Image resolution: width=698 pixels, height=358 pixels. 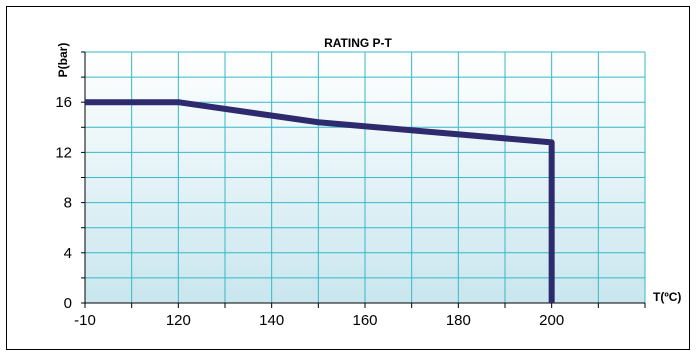 What do you see at coordinates (68, 253) in the screenshot?
I see `y-tick-label: 4` at bounding box center [68, 253].